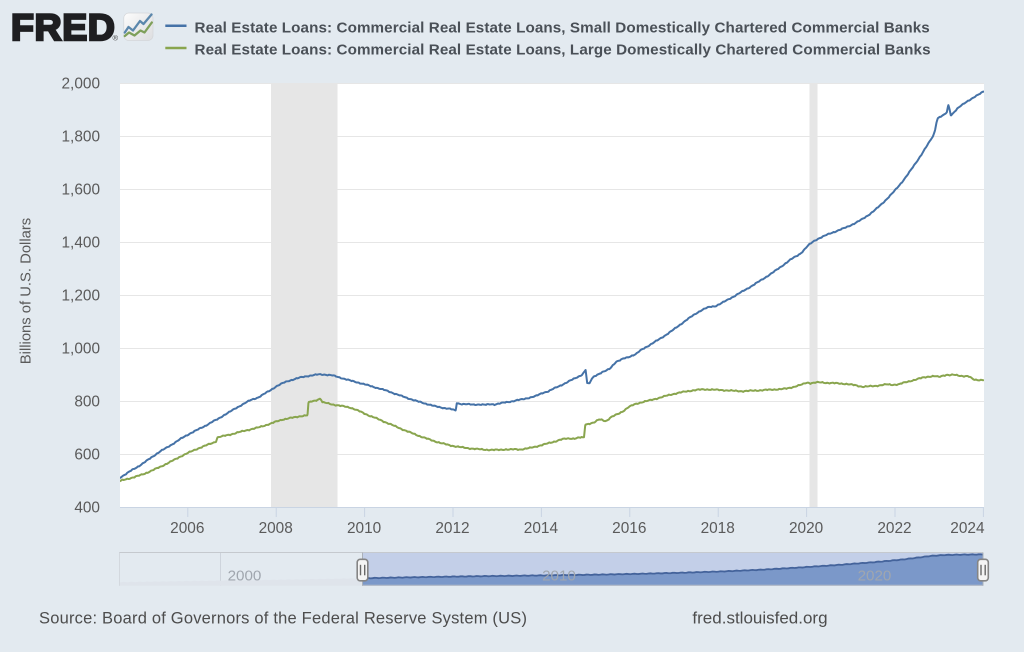  Describe the element at coordinates (80, 84) in the screenshot. I see `svg-text: 2,000` at that location.